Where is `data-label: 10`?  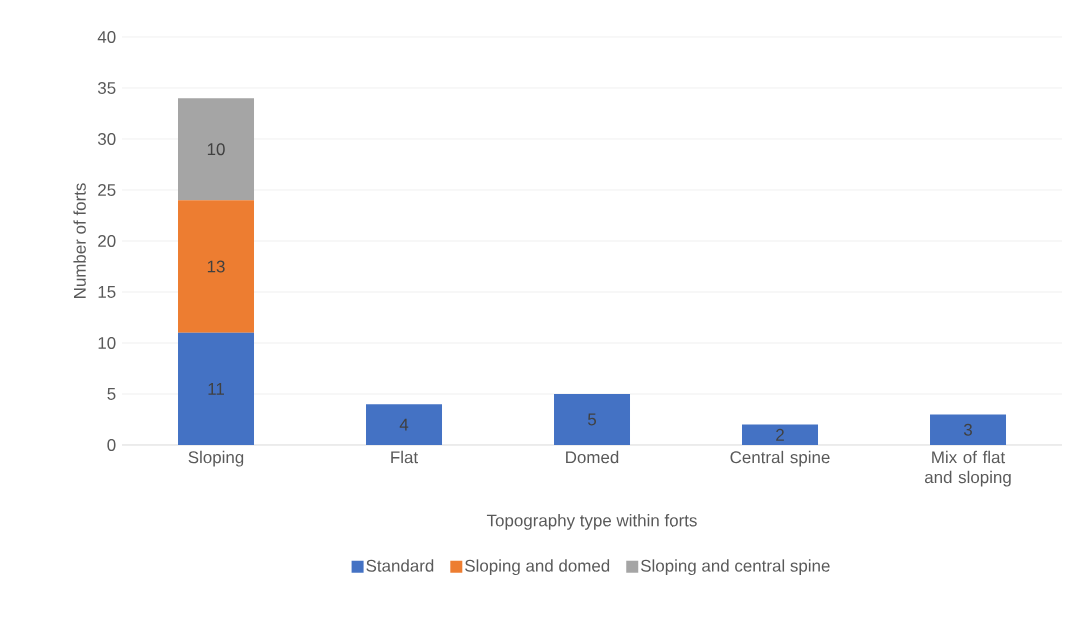
data-label: 10 is located at coordinates (216, 149).